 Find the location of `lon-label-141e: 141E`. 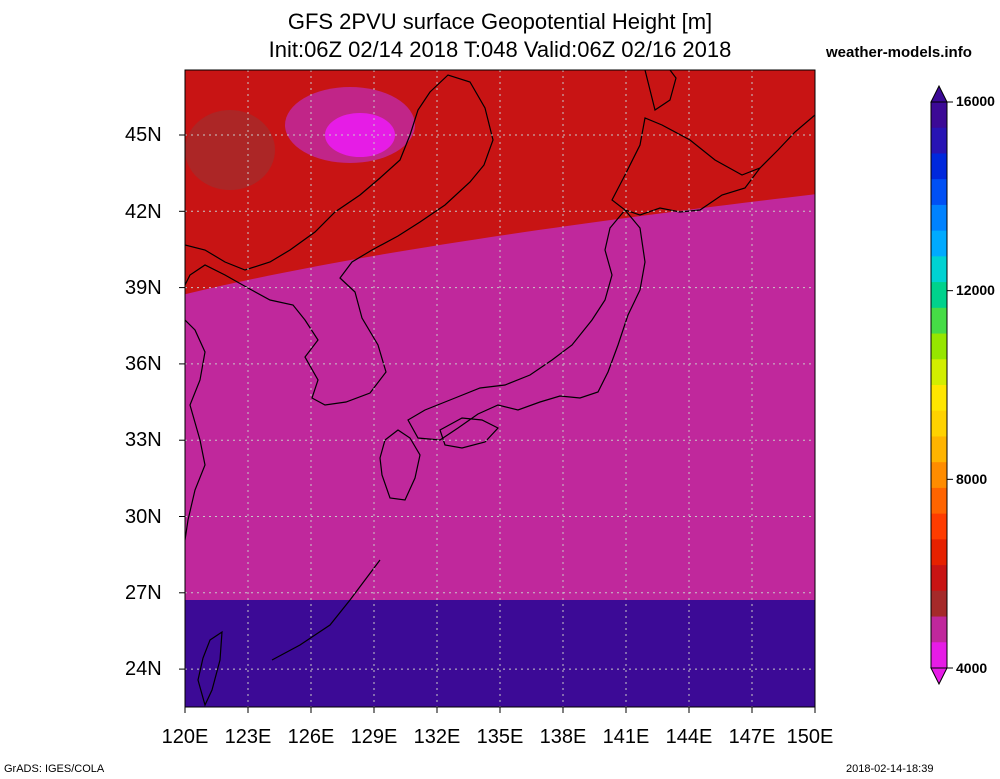

lon-label-141e: 141E is located at coordinates (626, 737).